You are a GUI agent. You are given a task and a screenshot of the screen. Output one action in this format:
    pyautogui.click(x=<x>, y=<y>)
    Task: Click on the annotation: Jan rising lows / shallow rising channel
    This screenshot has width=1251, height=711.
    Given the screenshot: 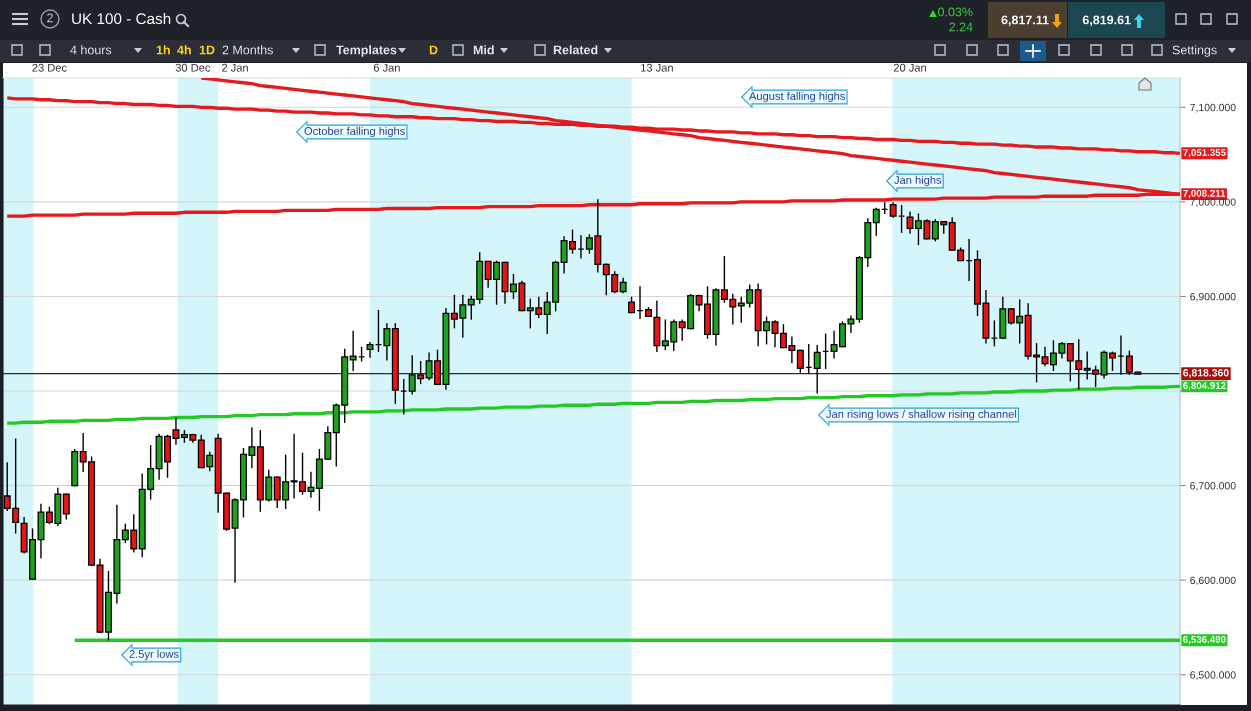 What is the action you would take?
    pyautogui.click(x=921, y=415)
    